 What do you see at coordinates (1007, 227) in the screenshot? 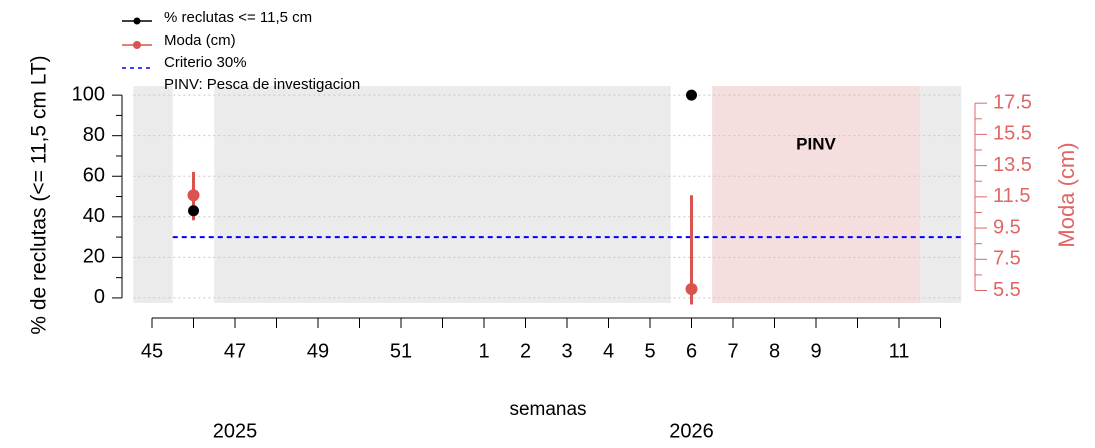
I see `y2-tick-label: 9.5` at bounding box center [1007, 227].